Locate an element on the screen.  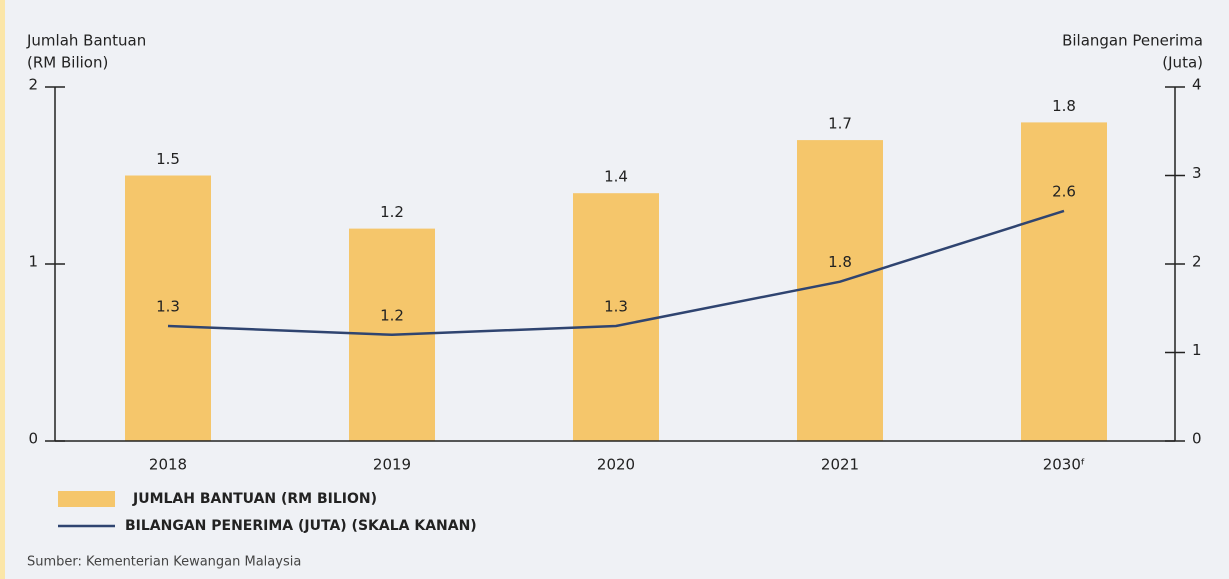
x-tick-label: 2018 is located at coordinates (168, 465).